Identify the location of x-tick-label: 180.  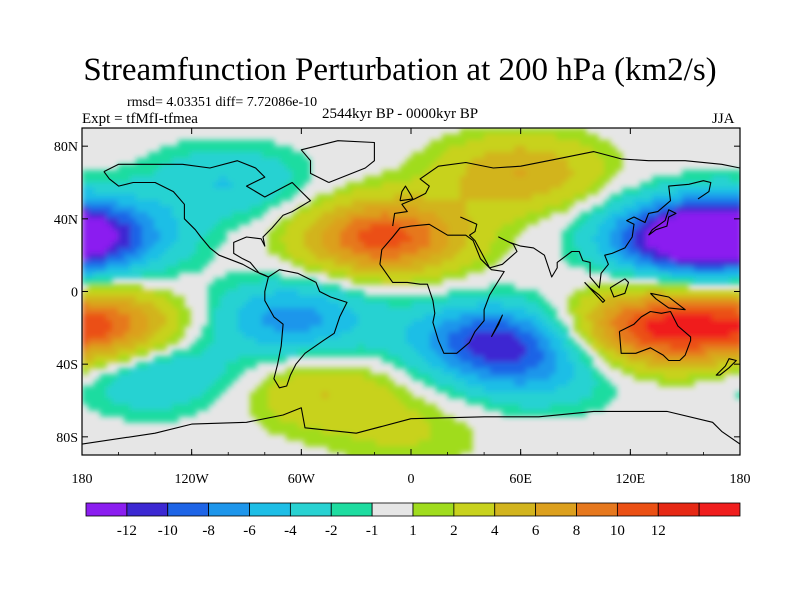
(740, 479).